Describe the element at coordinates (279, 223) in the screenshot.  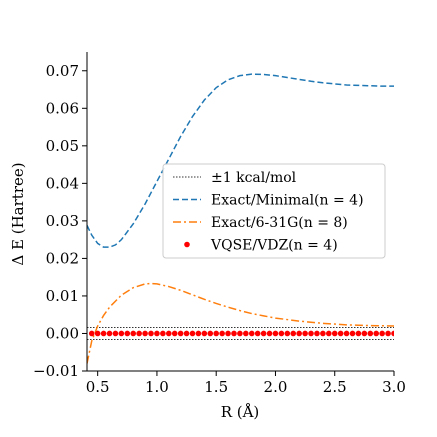
I see `legend-entry-label: Exact/6-31G(n = 8)` at that location.